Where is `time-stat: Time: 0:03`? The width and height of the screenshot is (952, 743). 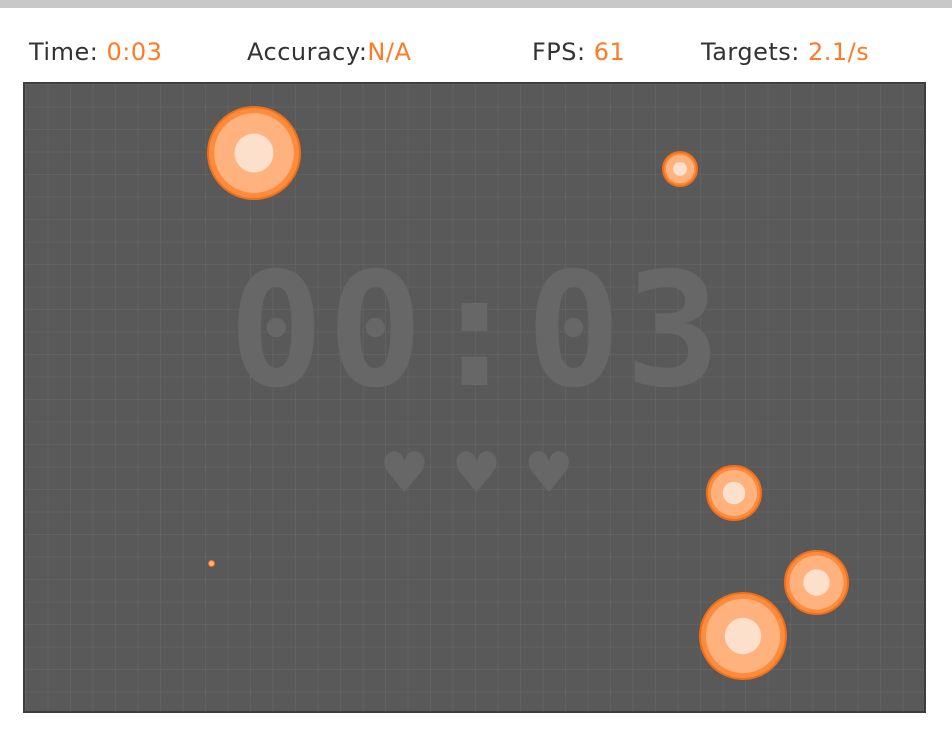 time-stat: Time: 0:03 is located at coordinates (95, 52).